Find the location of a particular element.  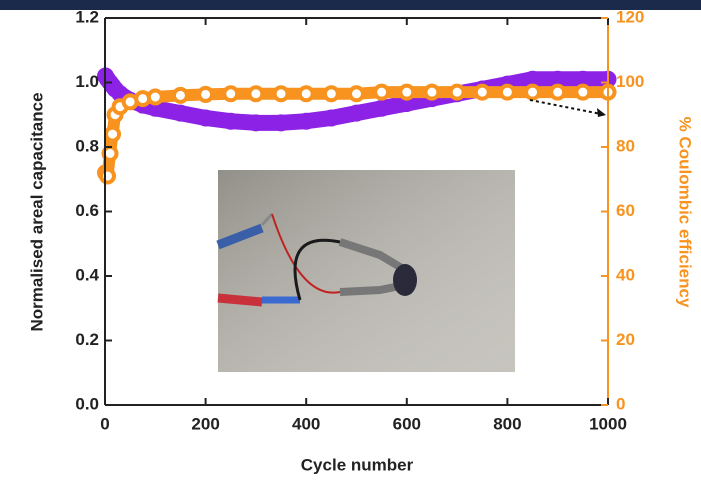

y2-tick-label: 100 is located at coordinates (630, 81).